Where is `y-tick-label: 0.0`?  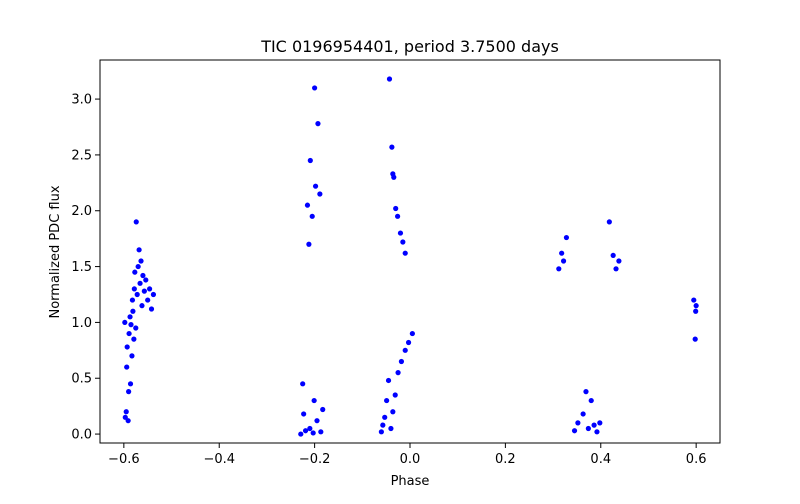
y-tick-label: 0.0 is located at coordinates (81, 435).